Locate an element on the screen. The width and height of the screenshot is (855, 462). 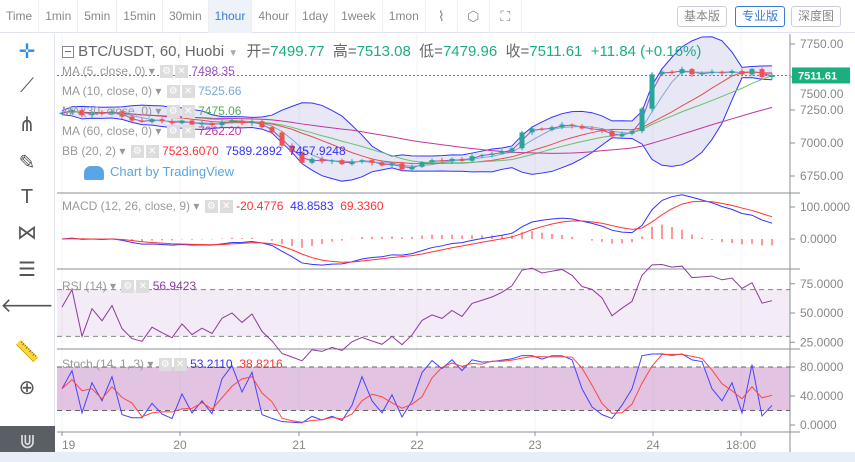
rsi-legend: RSI (14) ▾ ⚙ ✕ 56.9423 is located at coordinates (129, 286).